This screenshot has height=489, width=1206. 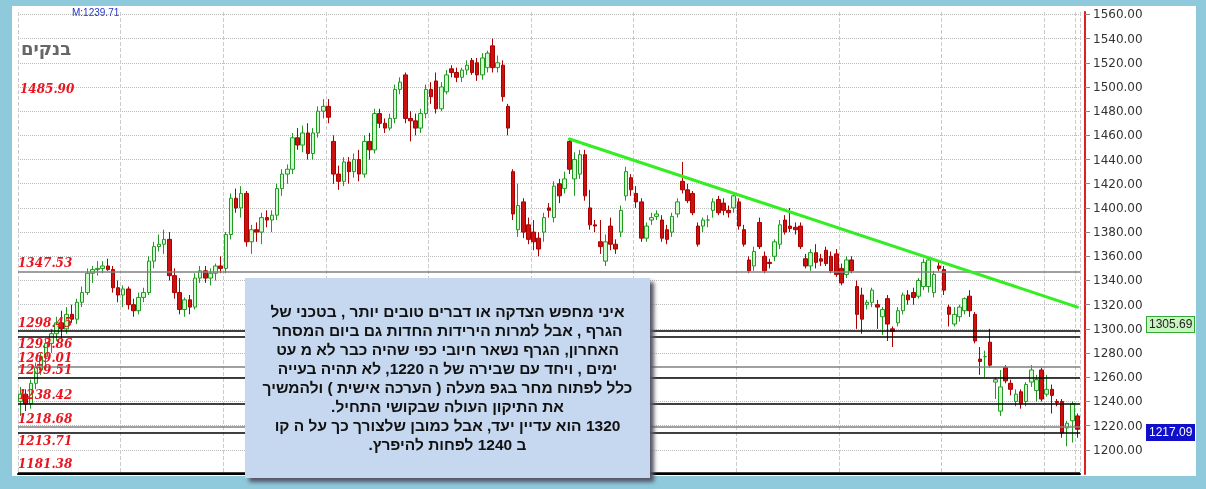 What do you see at coordinates (47, 89) in the screenshot?
I see `annotation: 1485.90` at bounding box center [47, 89].